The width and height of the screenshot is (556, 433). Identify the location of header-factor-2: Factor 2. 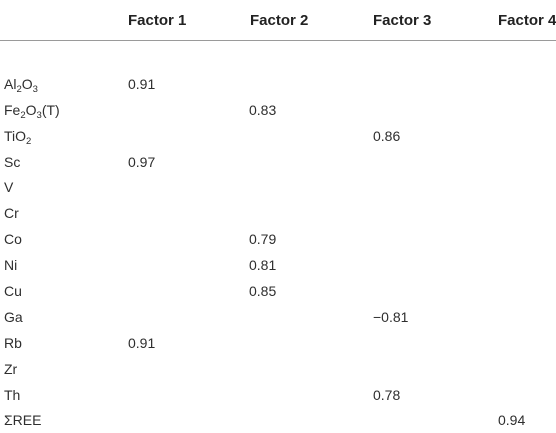
(311, 20).